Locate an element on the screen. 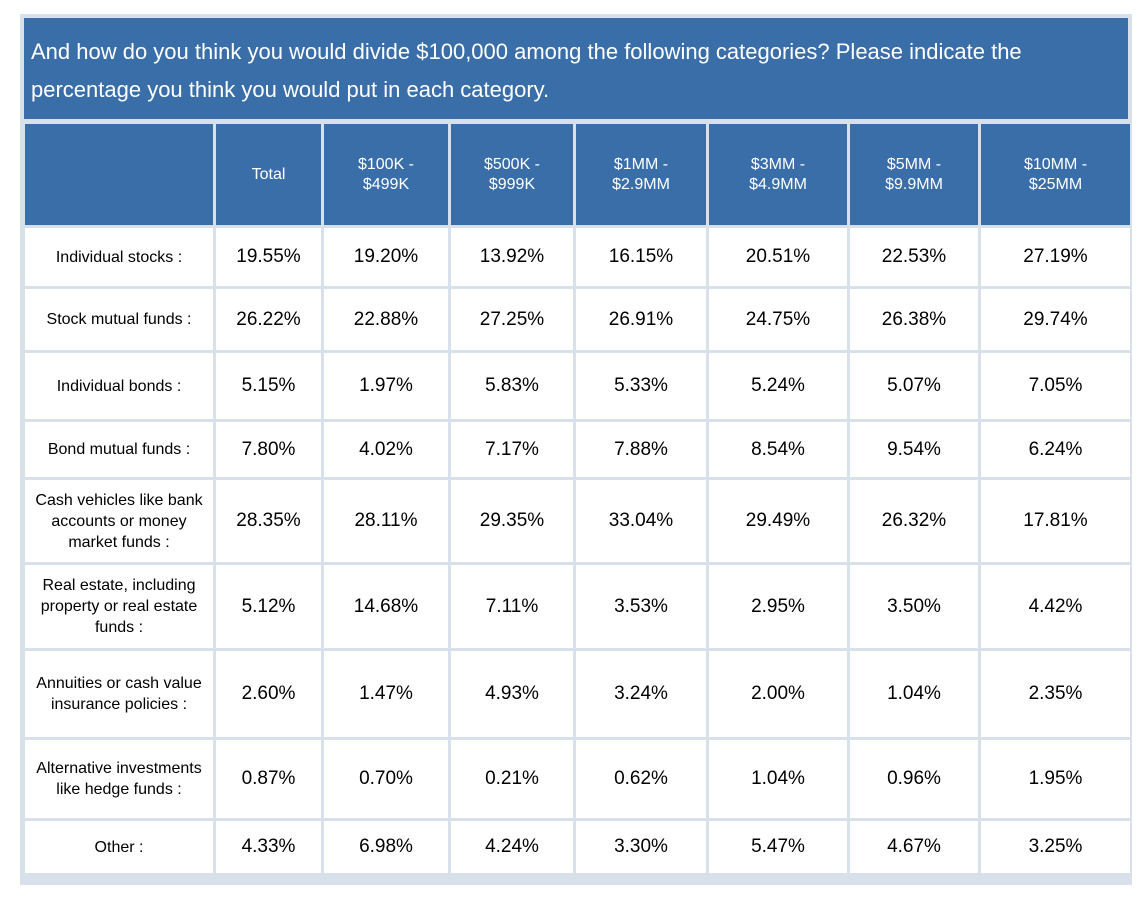 The image size is (1148, 898). value-cell: 6.24% is located at coordinates (1055, 449).